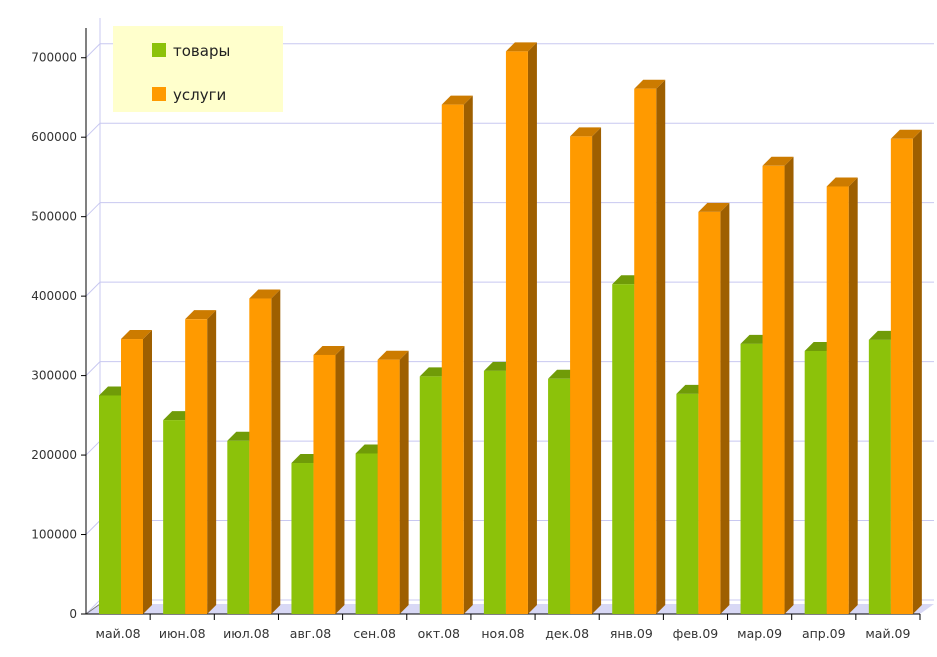  I want to click on x-tick-label: фев.09, so click(696, 633).